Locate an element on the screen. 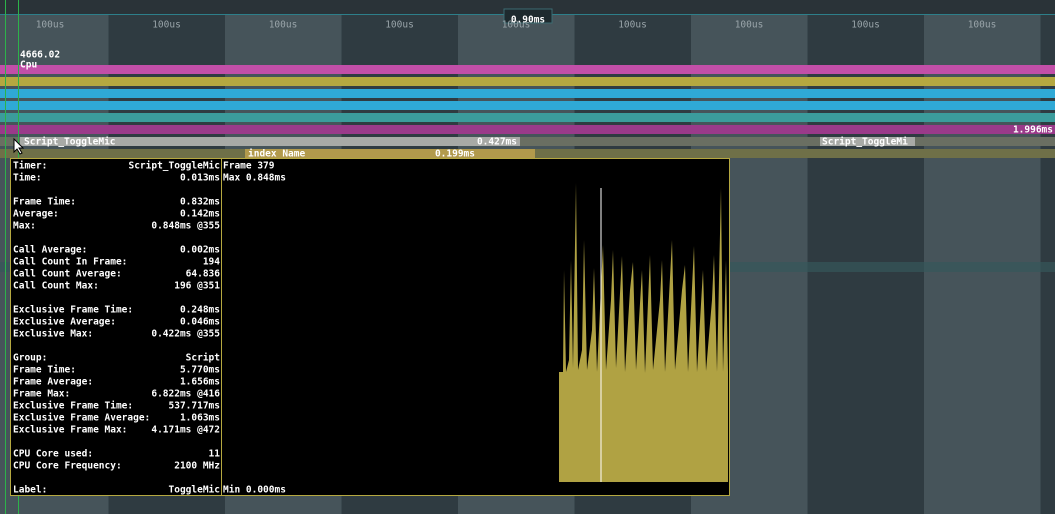 The image size is (1055, 514). stat-label: Frame Average: is located at coordinates (53, 382).